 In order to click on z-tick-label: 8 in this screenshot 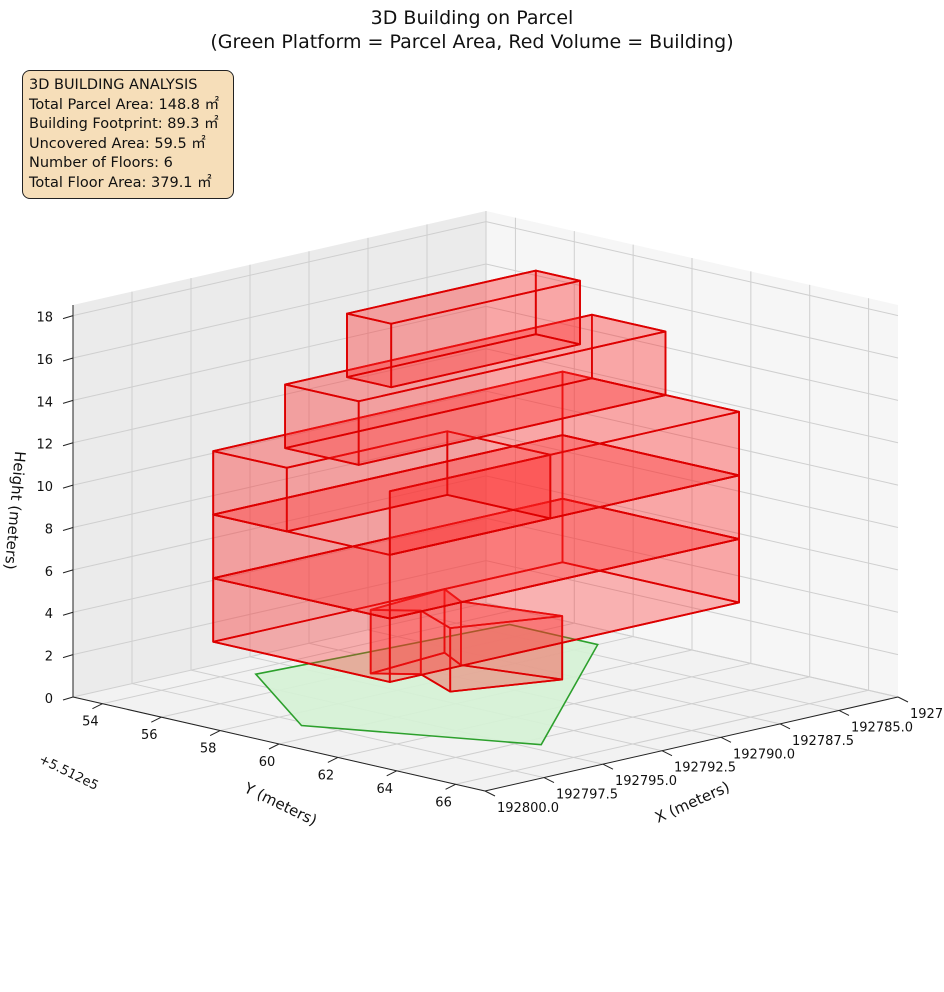, I will do `click(49, 529)`.